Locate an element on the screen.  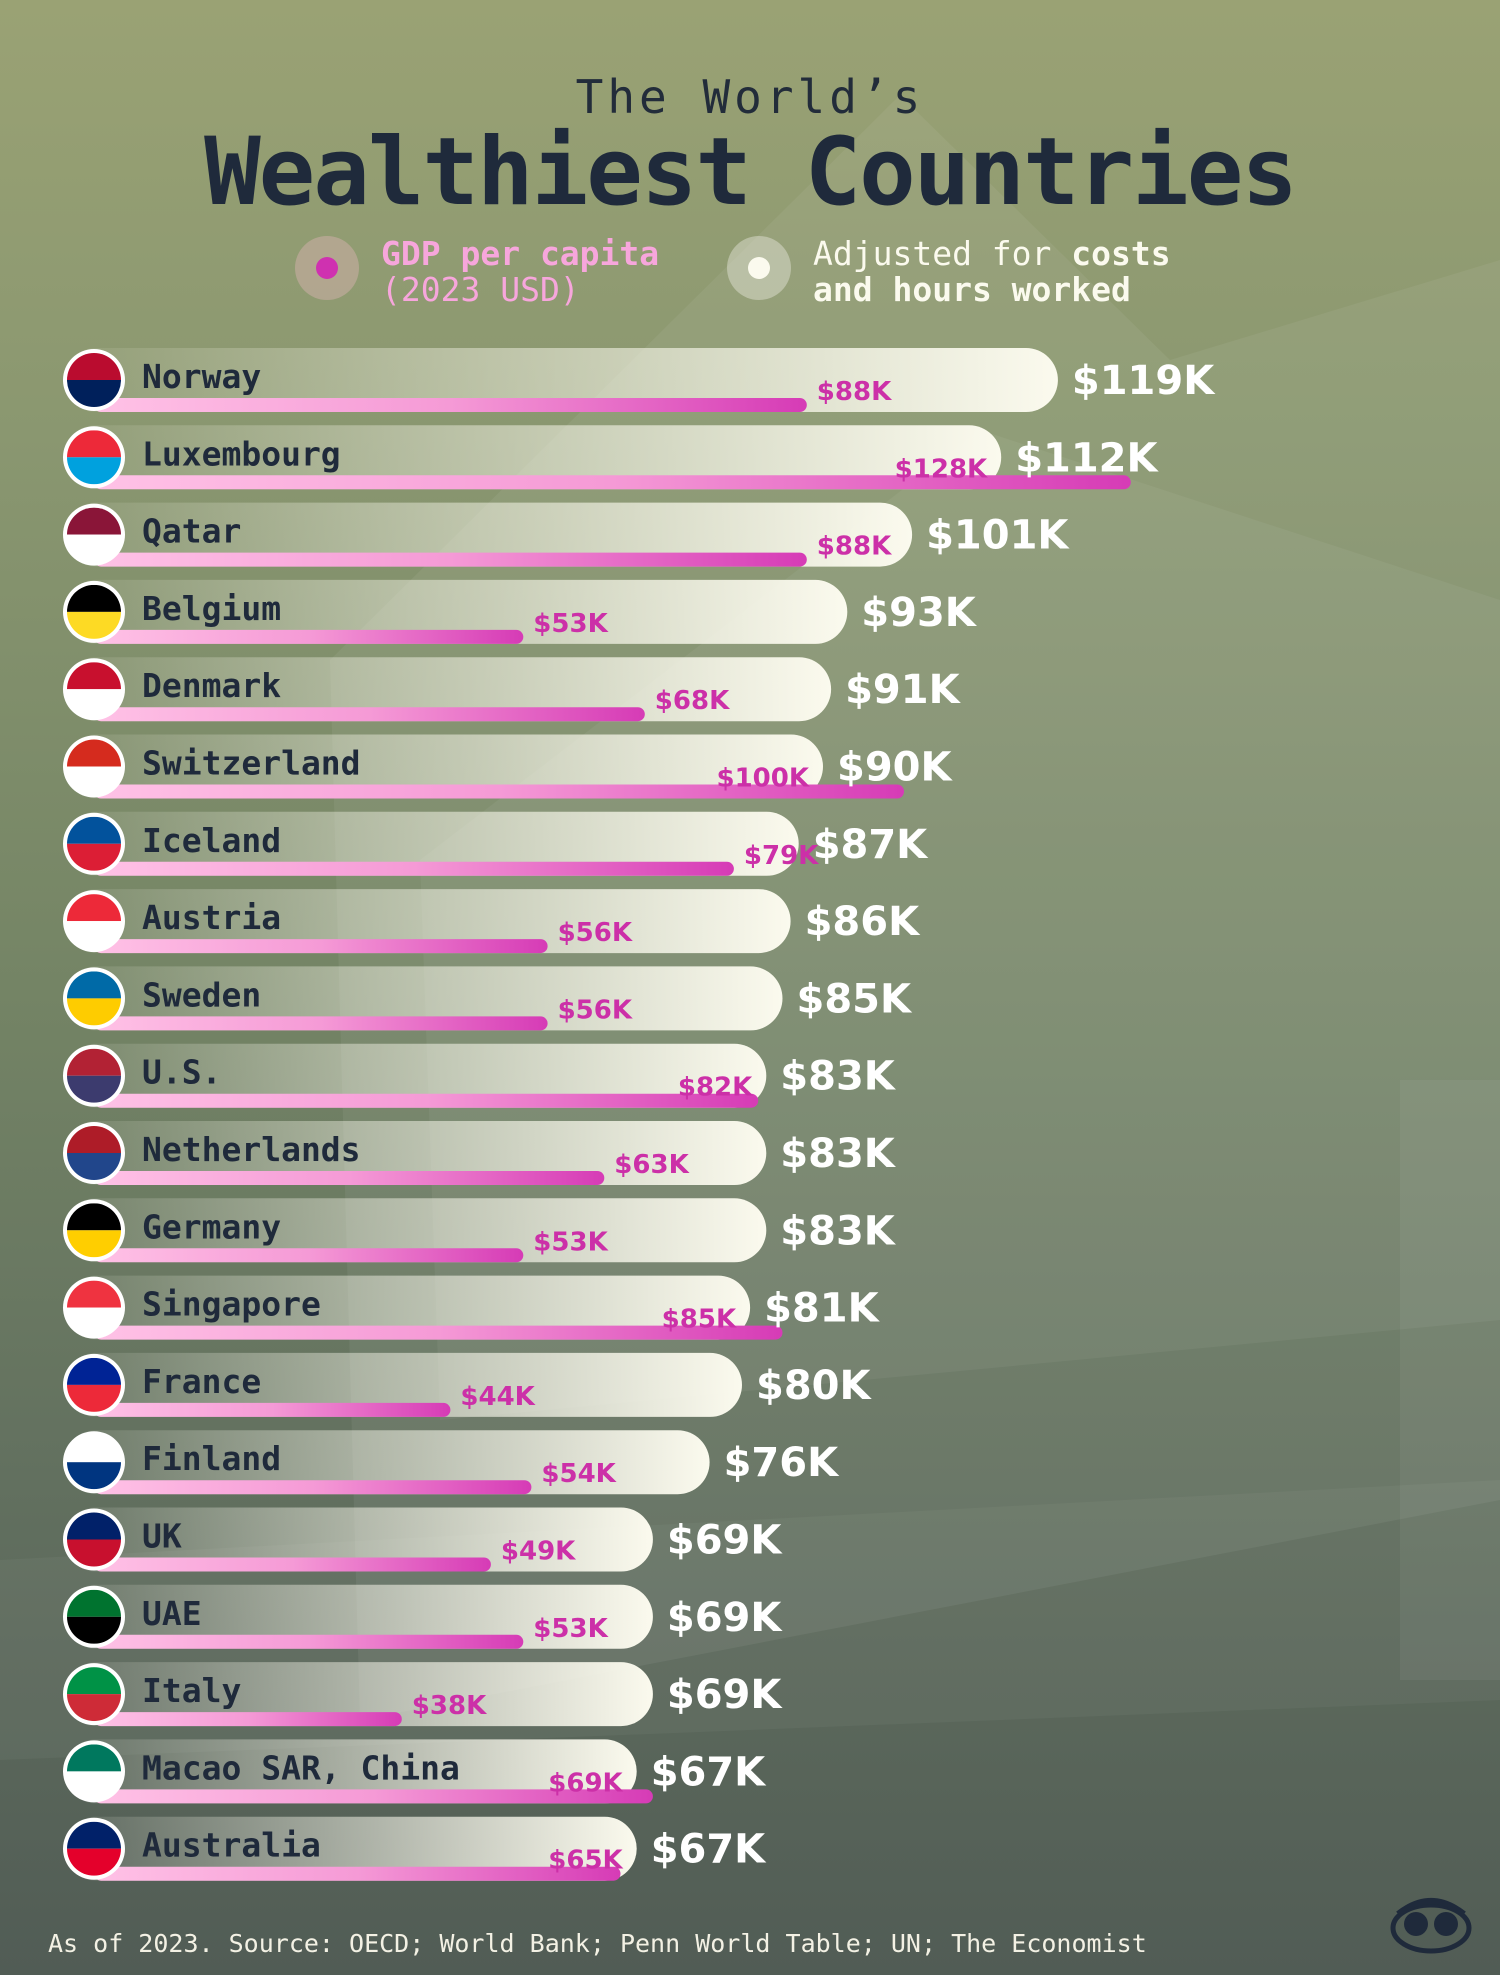
country-label: Norway is located at coordinates (201, 376).